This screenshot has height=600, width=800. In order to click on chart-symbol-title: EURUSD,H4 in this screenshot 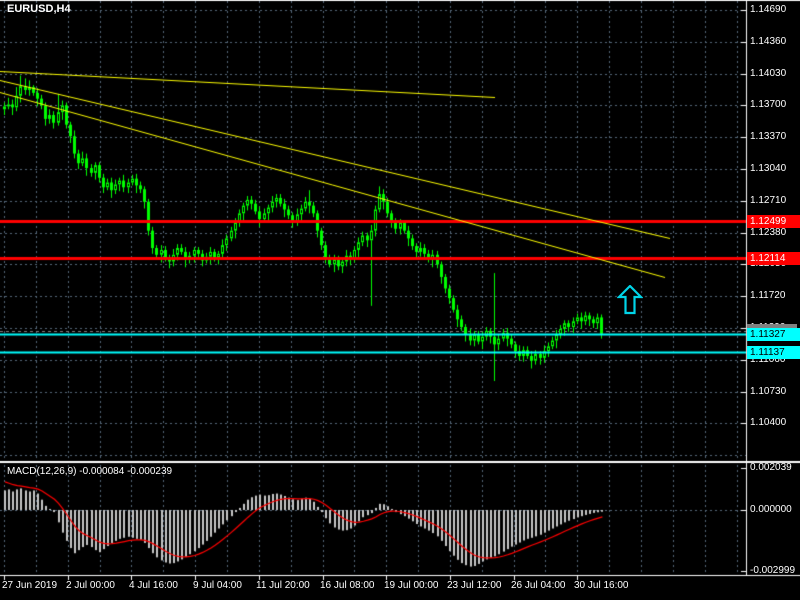, I will do `click(39, 9)`.